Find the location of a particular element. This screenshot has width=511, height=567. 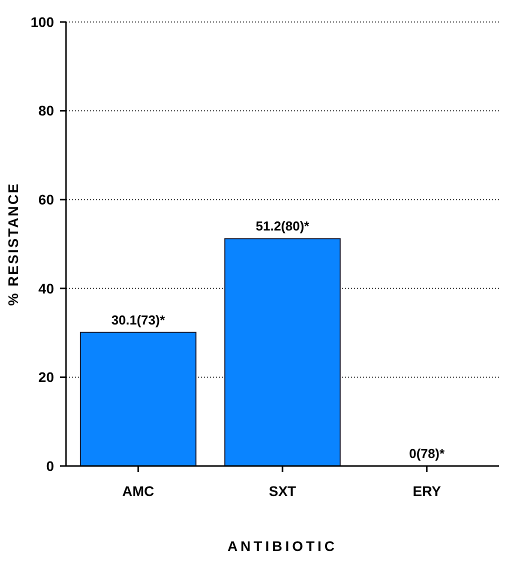

data-label: 0(78)* is located at coordinates (427, 453).